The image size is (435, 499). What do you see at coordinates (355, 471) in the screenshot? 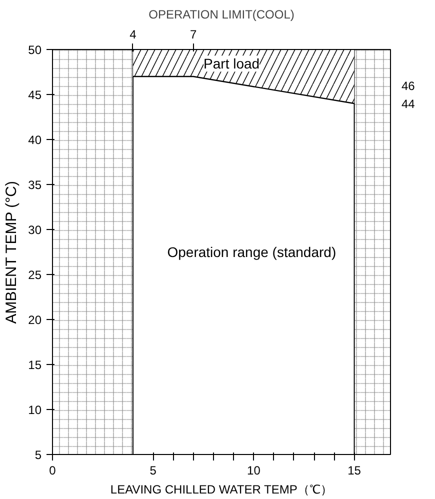
I see `x-tick-label: 15` at bounding box center [355, 471].